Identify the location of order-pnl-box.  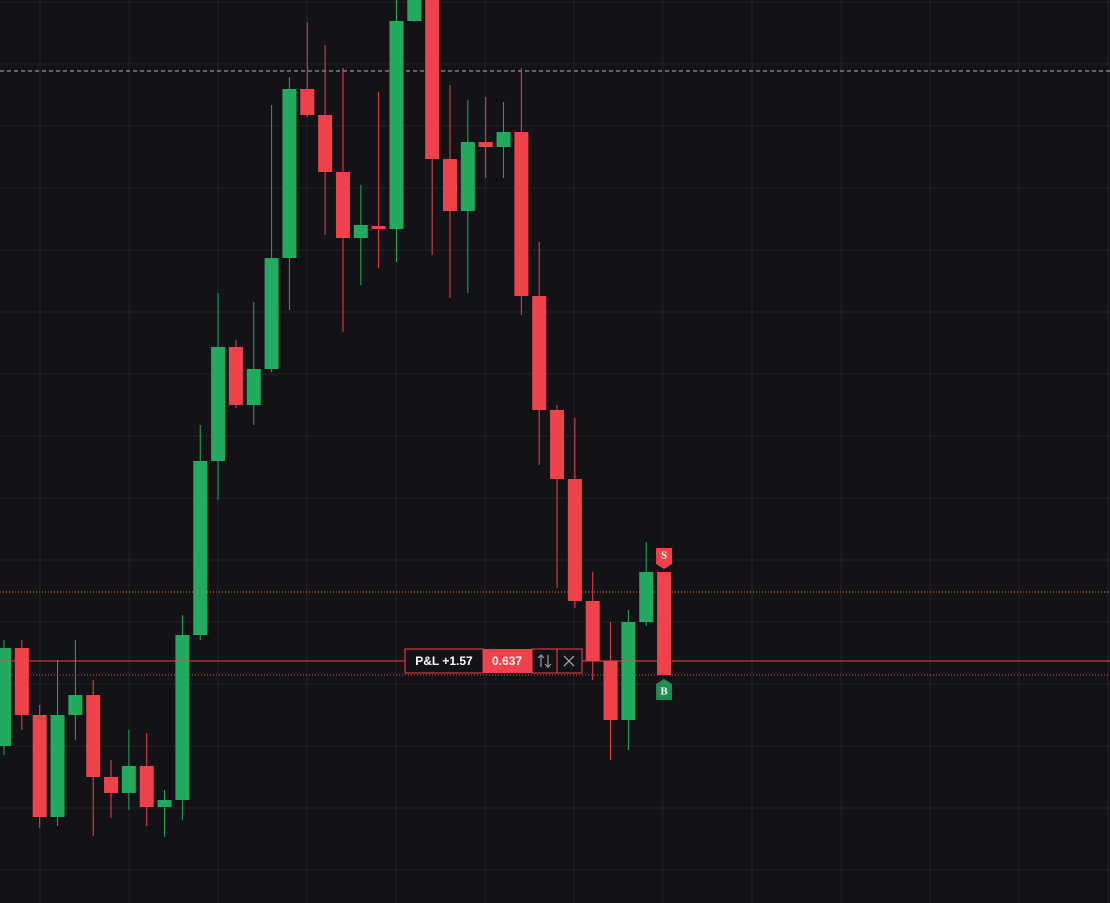
(444, 661).